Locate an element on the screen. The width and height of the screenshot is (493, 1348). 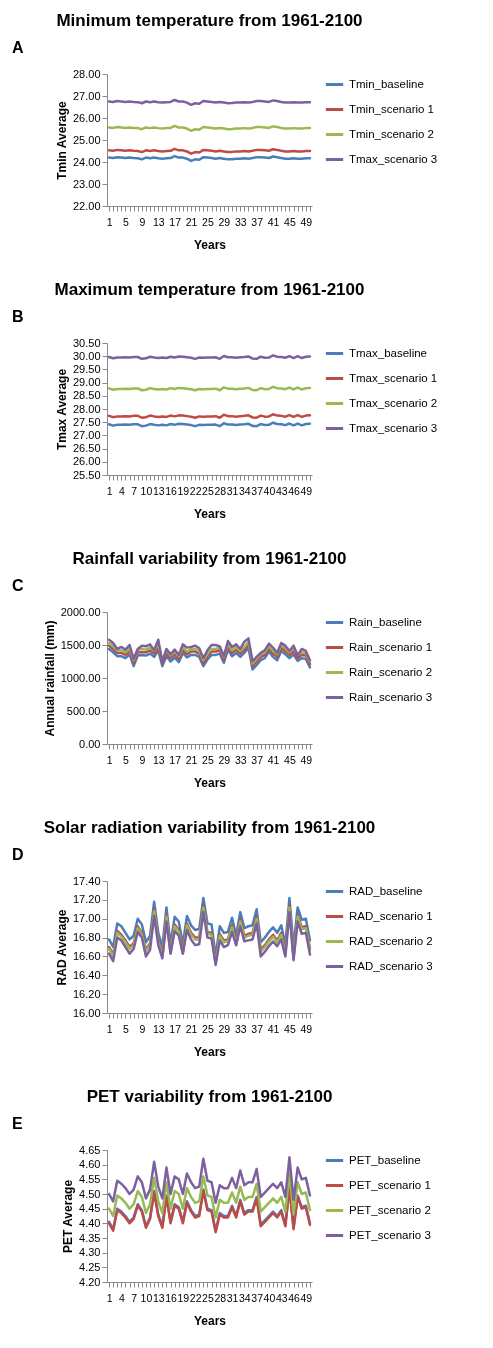
y-tick-label: 16.40 is located at coordinates (86, 974).